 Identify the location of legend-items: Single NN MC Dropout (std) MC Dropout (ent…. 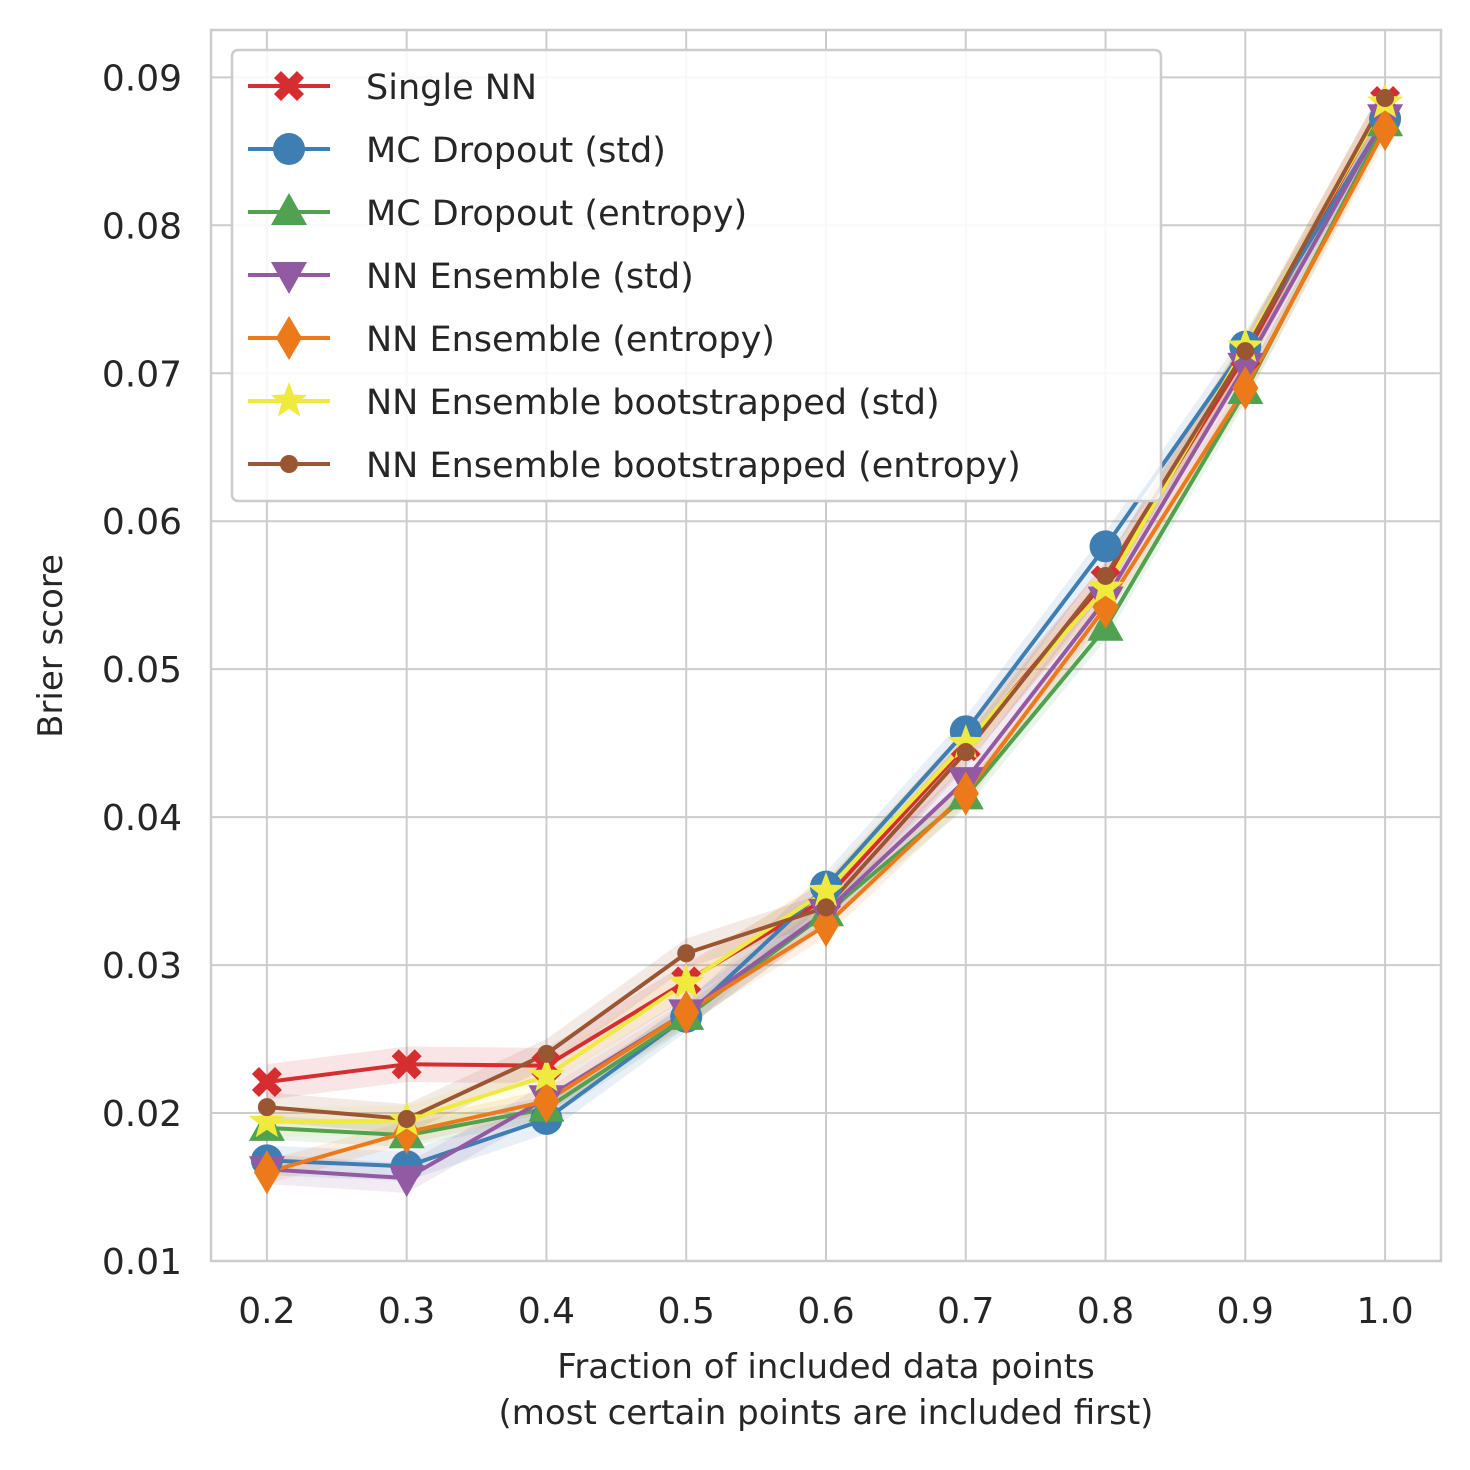
(634, 277).